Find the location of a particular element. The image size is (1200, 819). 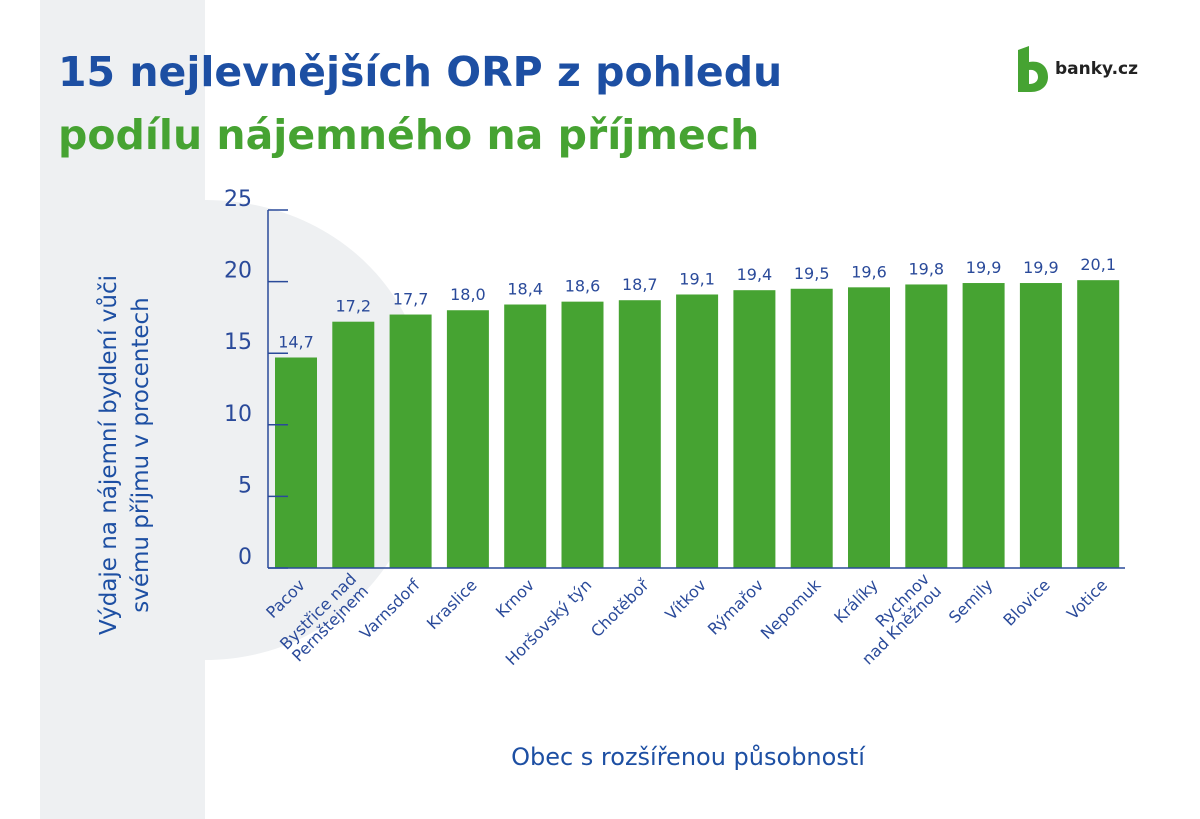

x-tick-label-3: Kraslice is located at coordinates (452, 604).